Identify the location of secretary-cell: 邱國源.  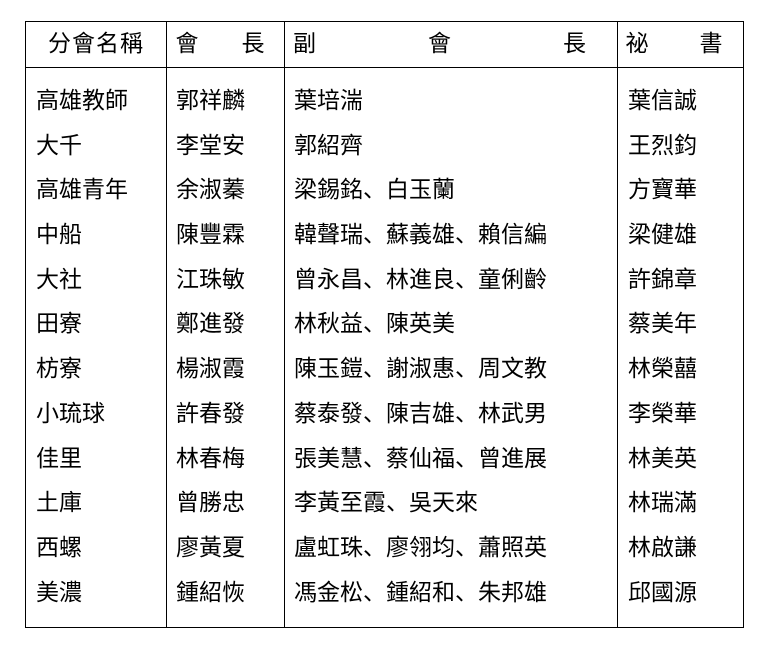
(662, 592).